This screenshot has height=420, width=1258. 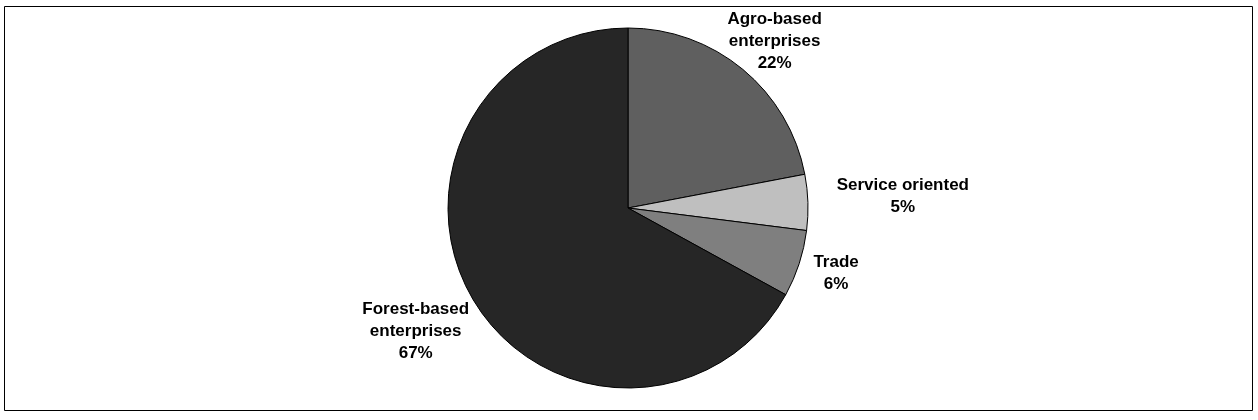 What do you see at coordinates (774, 29) in the screenshot?
I see `slice-label: Agro-based enterprises` at bounding box center [774, 29].